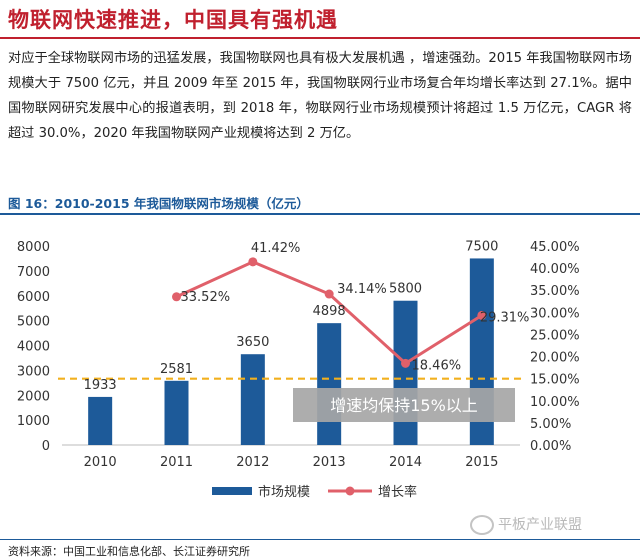 Image resolution: width=640 pixels, height=559 pixels. Describe the element at coordinates (540, 525) in the screenshot. I see `watermark-text: 平板产业联盟` at that location.